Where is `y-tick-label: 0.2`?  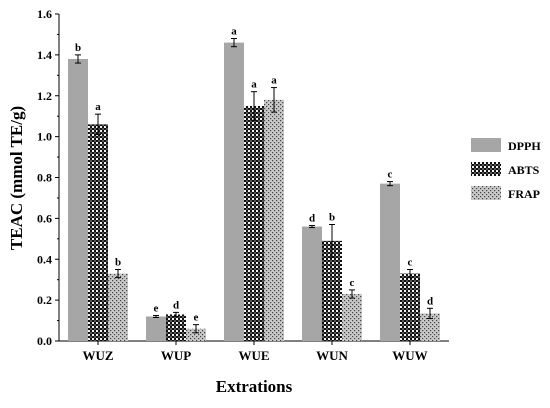 y-tick-label: 0.2 is located at coordinates (44, 300).